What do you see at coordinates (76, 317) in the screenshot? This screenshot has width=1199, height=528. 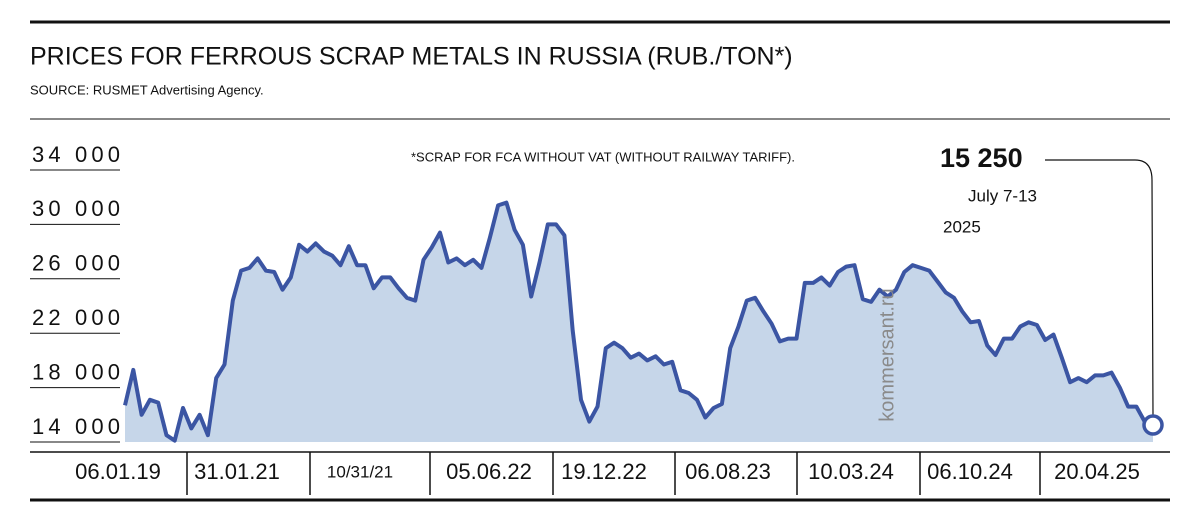 I see `y-tick-label: 22 000` at bounding box center [76, 317].